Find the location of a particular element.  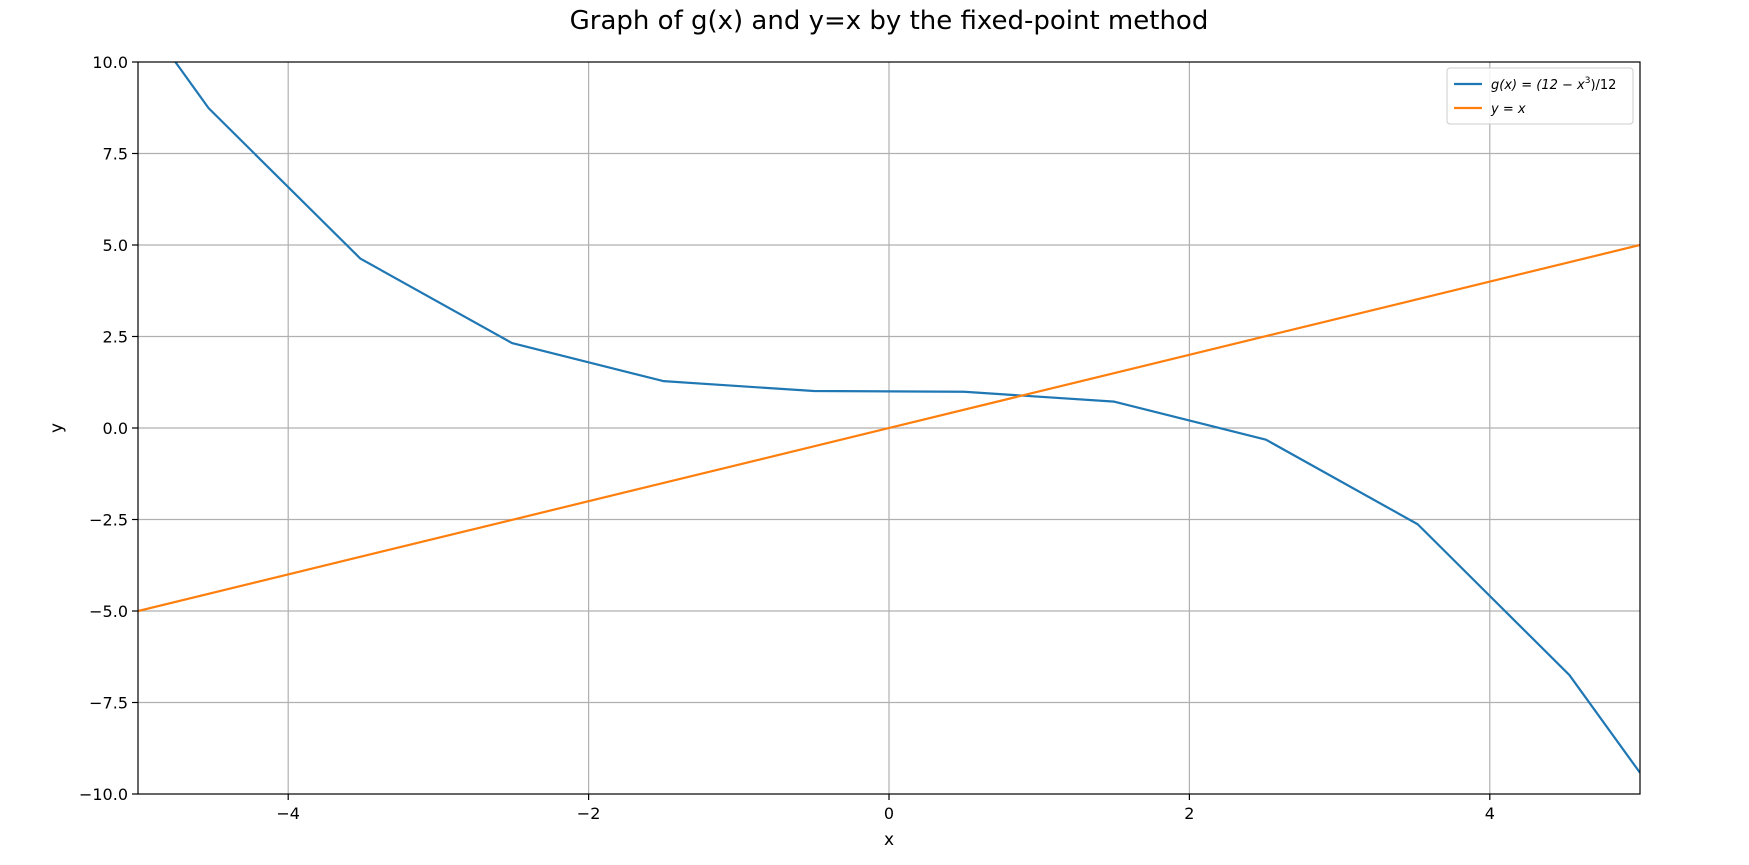

legend-box is located at coordinates (1540, 96).